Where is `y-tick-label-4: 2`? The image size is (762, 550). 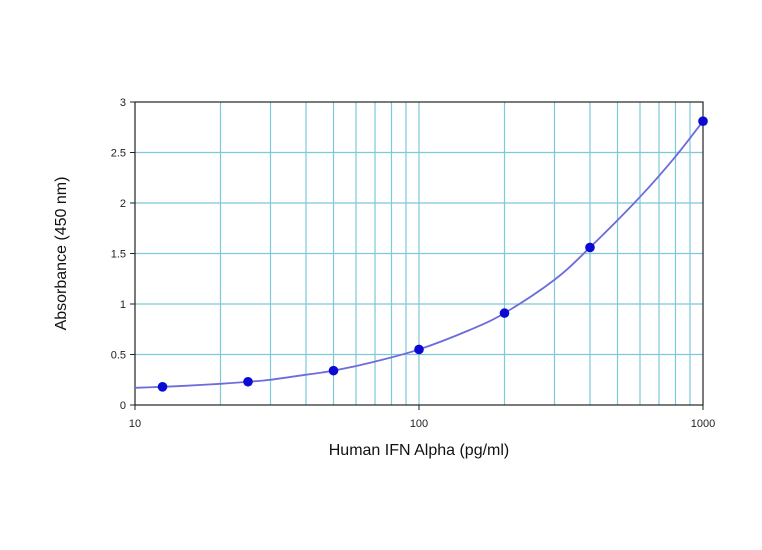 y-tick-label-4: 2 is located at coordinates (123, 204).